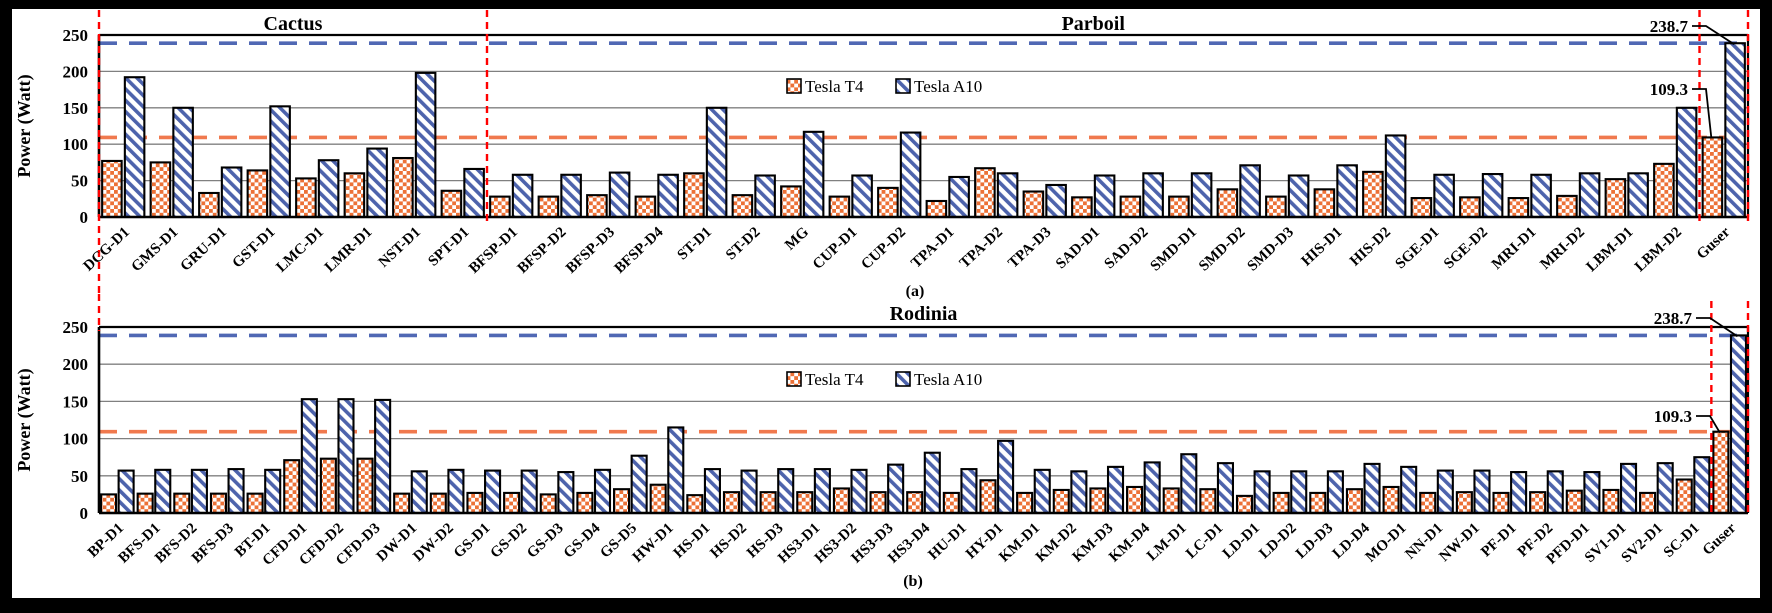 The image size is (1772, 613). I want to click on annotation-value: 238.7, so click(1673, 318).